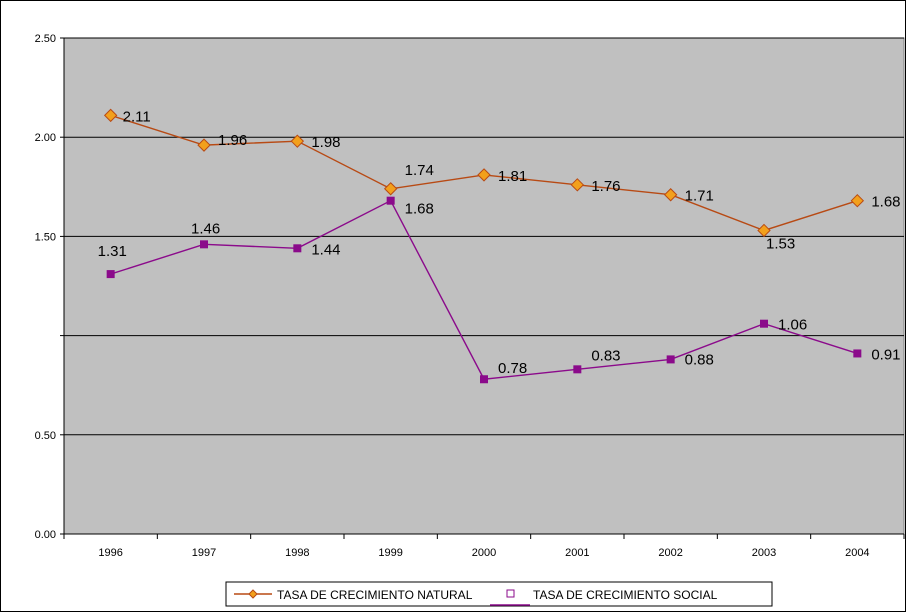 The height and width of the screenshot is (612, 906). I want to click on x-tick-label: 2000, so click(484, 553).